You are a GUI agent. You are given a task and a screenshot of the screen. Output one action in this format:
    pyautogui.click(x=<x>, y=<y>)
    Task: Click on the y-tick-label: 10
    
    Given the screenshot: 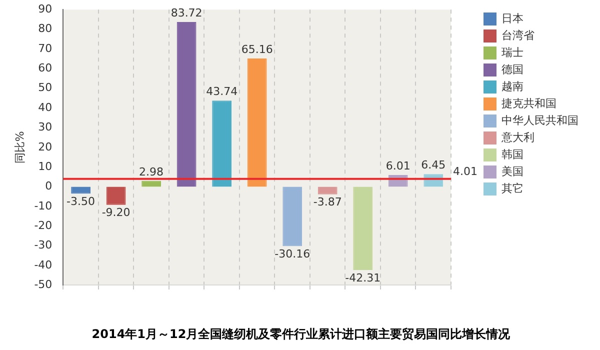 What is the action you would take?
    pyautogui.click(x=45, y=166)
    